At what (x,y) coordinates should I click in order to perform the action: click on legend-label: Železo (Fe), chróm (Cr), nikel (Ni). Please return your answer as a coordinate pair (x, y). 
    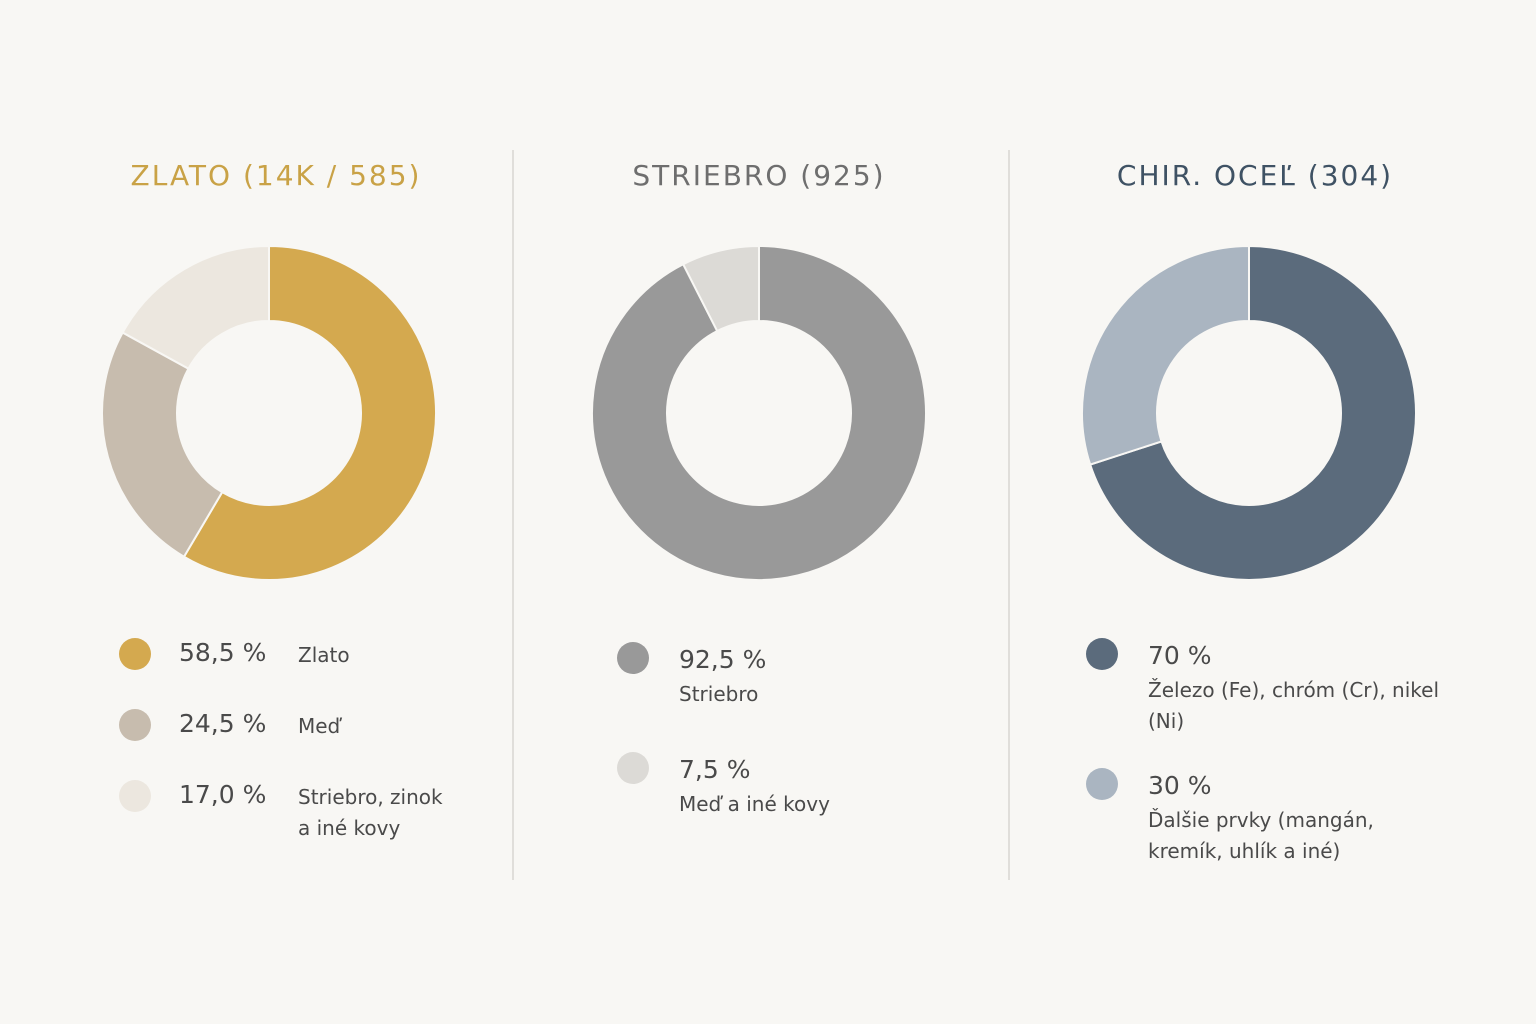
    Looking at the image, I should click on (1293, 705).